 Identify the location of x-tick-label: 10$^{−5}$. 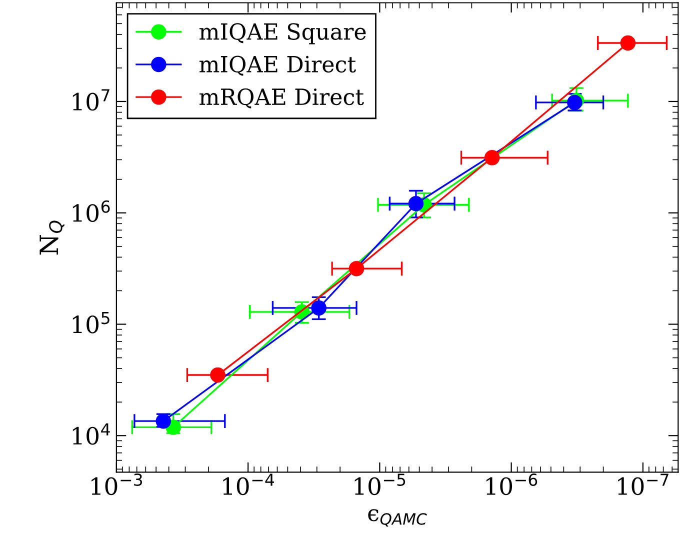
(380, 485).